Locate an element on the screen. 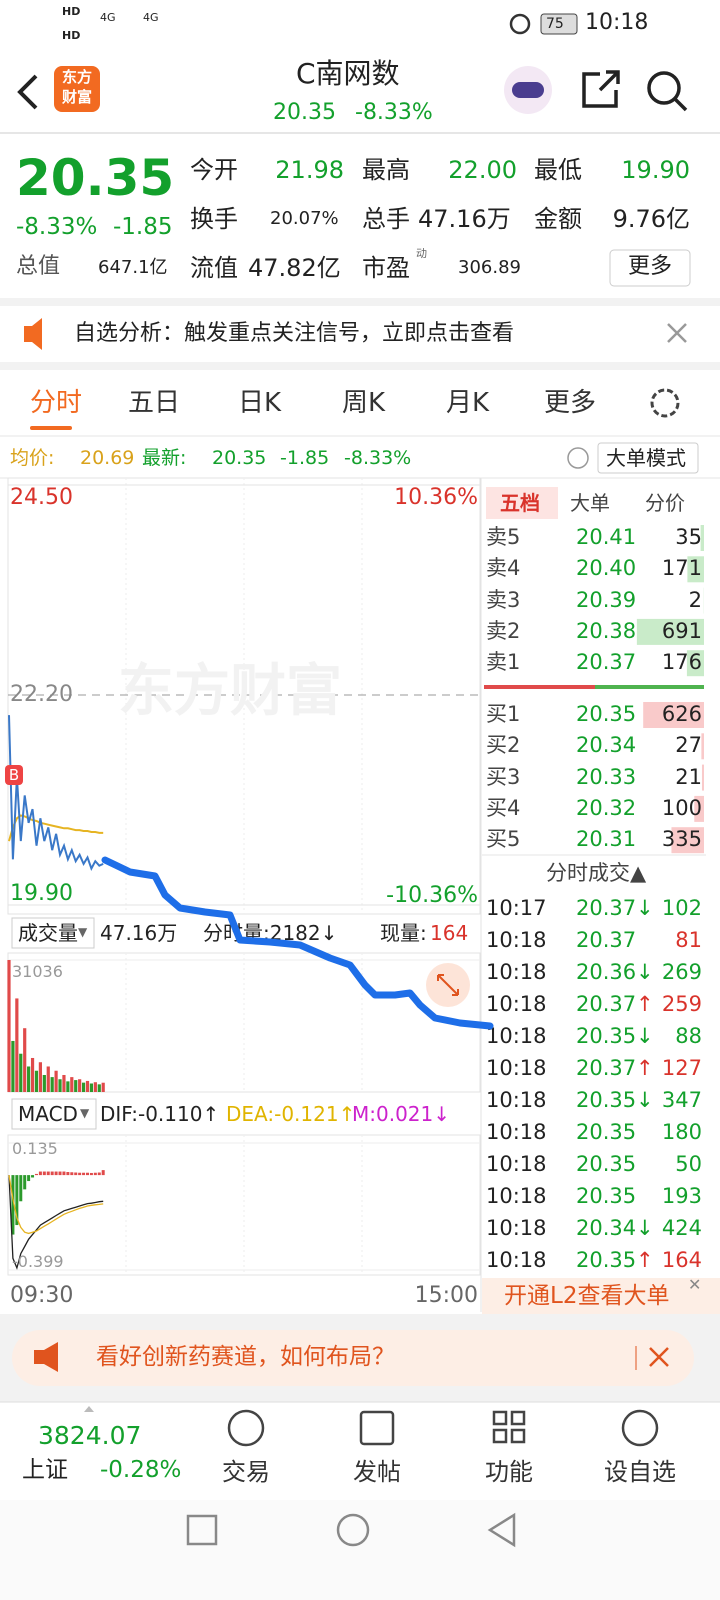 Image resolution: width=720 pixels, height=1600 pixels. book-label: 卖2 is located at coordinates (503, 630).